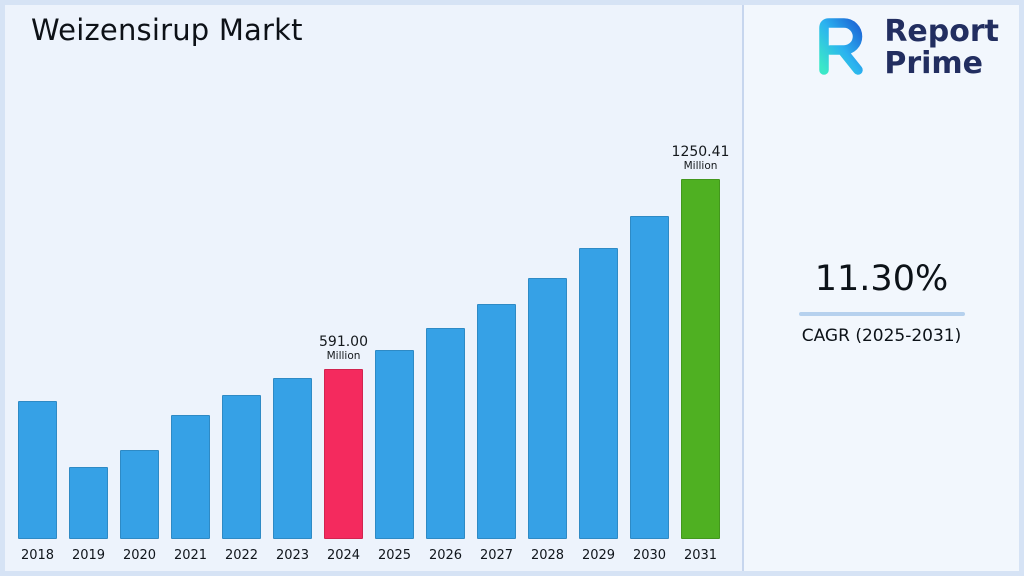 The width and height of the screenshot is (1024, 576). What do you see at coordinates (700, 151) in the screenshot?
I see `bar-value-label: 1250.41` at bounding box center [700, 151].